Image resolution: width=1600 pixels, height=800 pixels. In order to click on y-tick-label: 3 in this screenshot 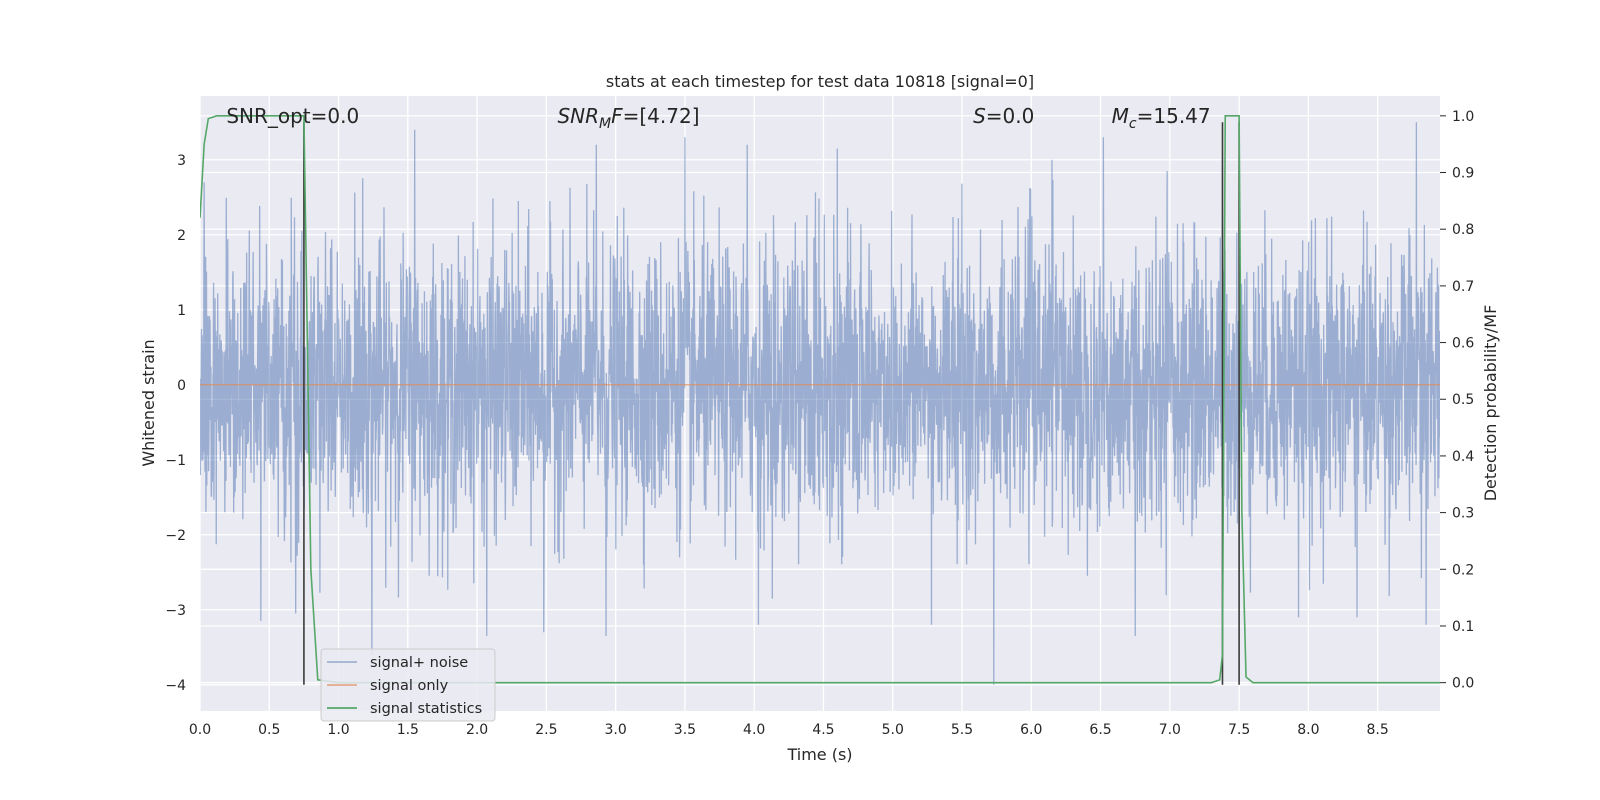, I will do `click(181, 161)`.